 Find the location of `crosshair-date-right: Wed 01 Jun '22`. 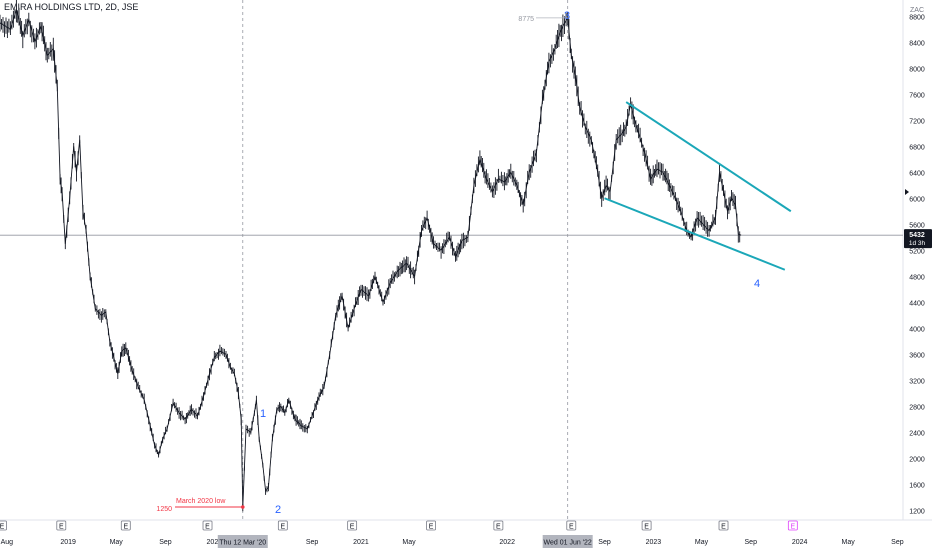

crosshair-date-right: Wed 01 Jun '22 is located at coordinates (568, 543).